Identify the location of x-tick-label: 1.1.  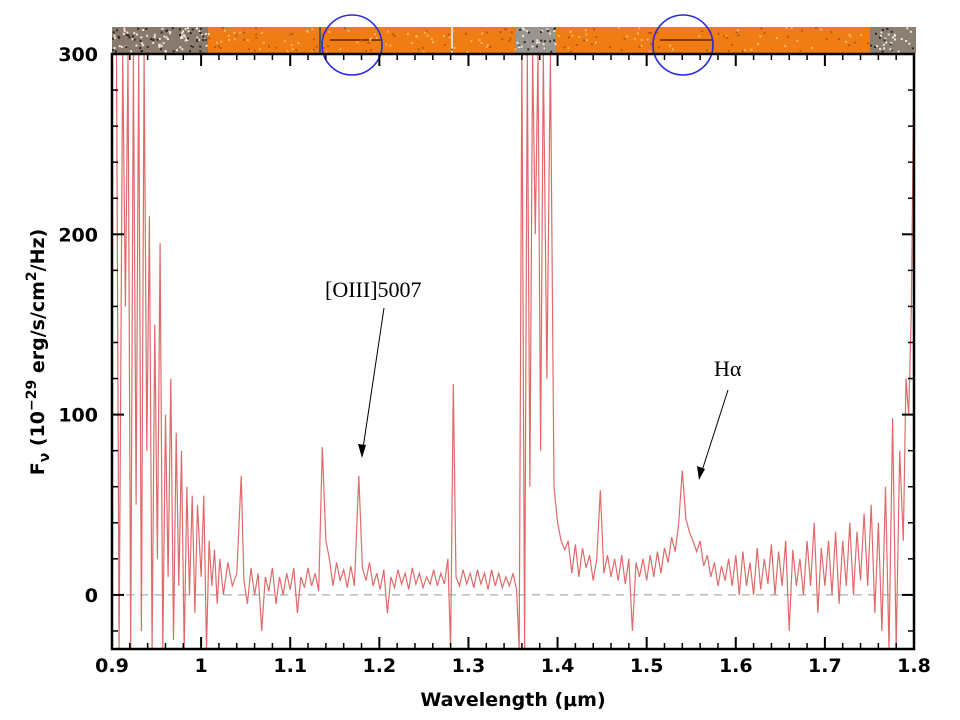
(290, 666).